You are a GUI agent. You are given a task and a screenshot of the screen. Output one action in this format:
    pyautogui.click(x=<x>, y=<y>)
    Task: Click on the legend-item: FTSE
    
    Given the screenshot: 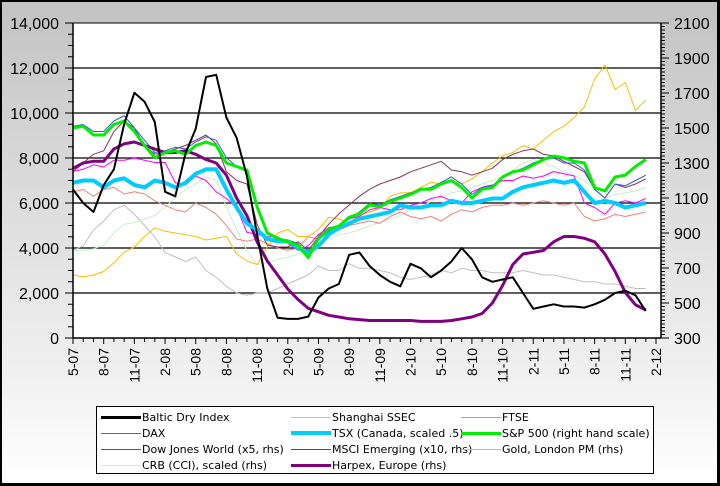 What is the action you would take?
    pyautogui.click(x=495, y=417)
    